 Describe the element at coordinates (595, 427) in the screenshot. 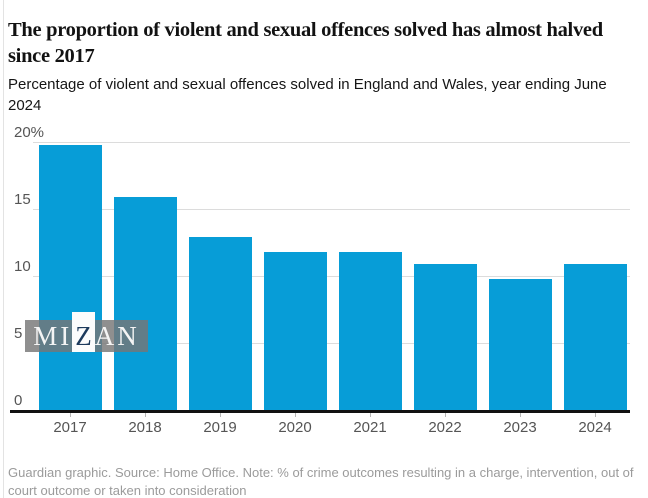

I see `x-axis-label-2024: 2024` at that location.